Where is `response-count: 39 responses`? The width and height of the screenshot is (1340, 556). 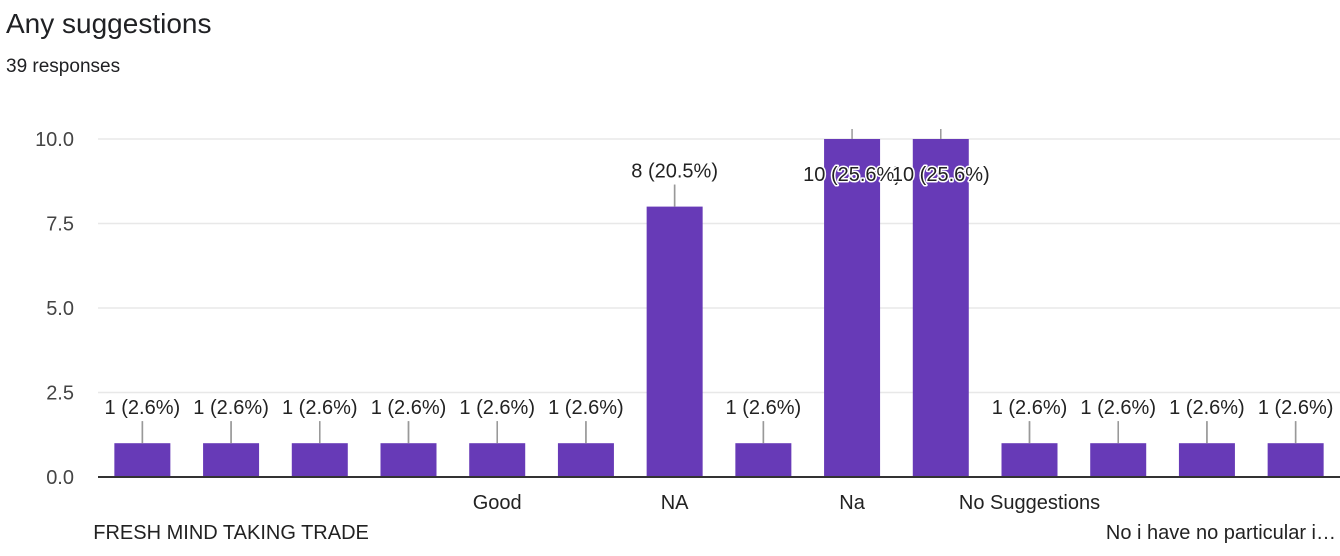 response-count: 39 responses is located at coordinates (63, 66).